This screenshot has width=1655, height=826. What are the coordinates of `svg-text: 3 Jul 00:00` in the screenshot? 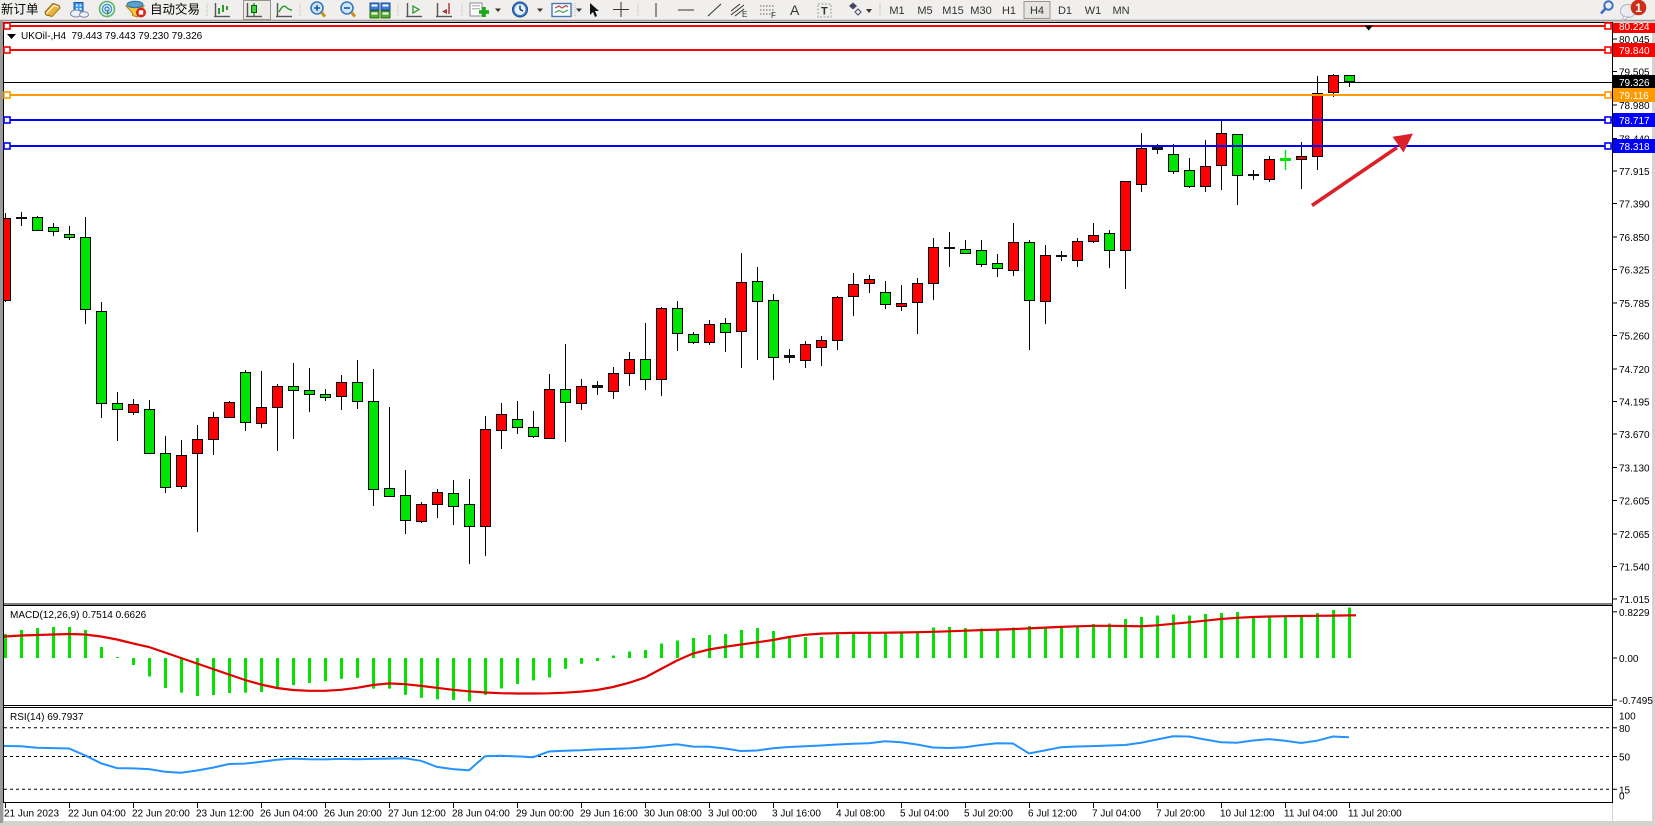 It's located at (732, 814).